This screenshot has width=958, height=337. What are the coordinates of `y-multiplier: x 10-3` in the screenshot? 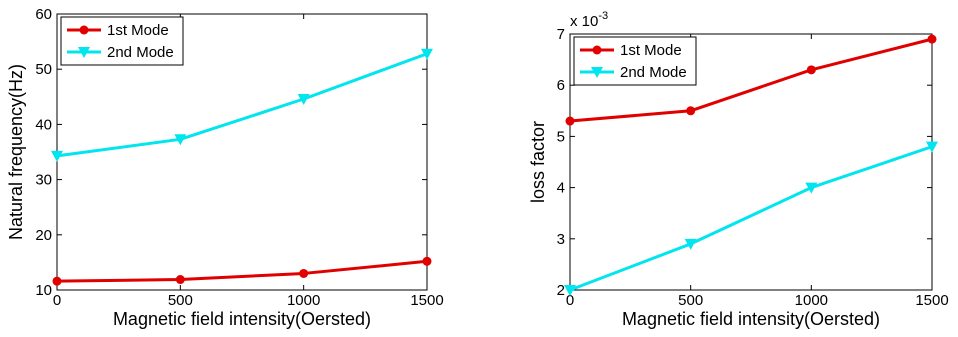 It's located at (589, 20).